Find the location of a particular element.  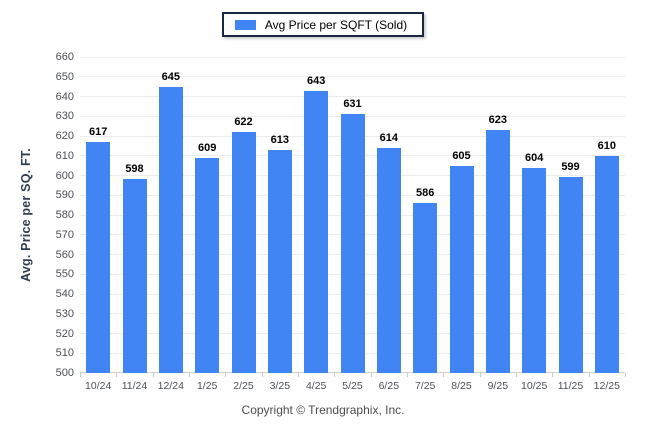

y-tick-label: 610 is located at coordinates (64, 155).